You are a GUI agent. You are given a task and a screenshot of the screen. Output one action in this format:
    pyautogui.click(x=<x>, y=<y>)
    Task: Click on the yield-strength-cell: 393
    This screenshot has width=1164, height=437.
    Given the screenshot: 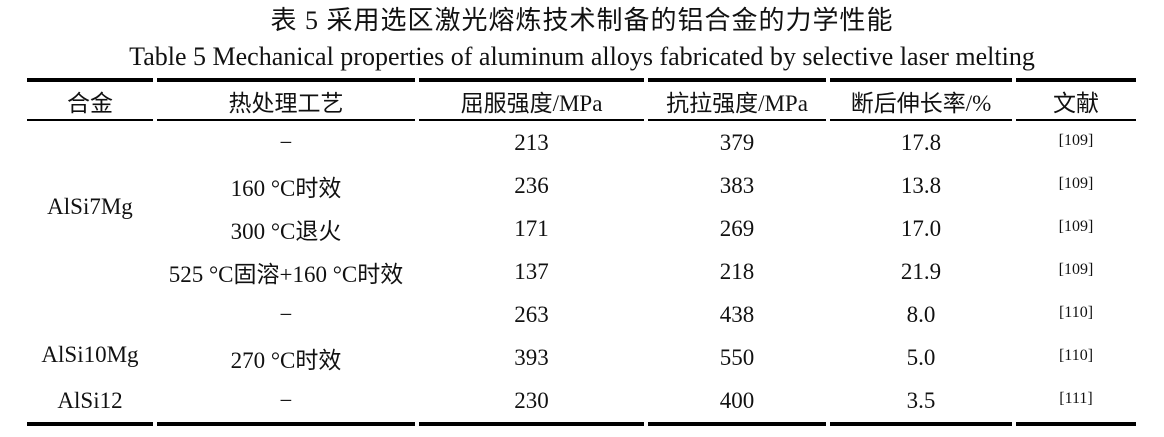 What is the action you would take?
    pyautogui.click(x=531, y=357)
    